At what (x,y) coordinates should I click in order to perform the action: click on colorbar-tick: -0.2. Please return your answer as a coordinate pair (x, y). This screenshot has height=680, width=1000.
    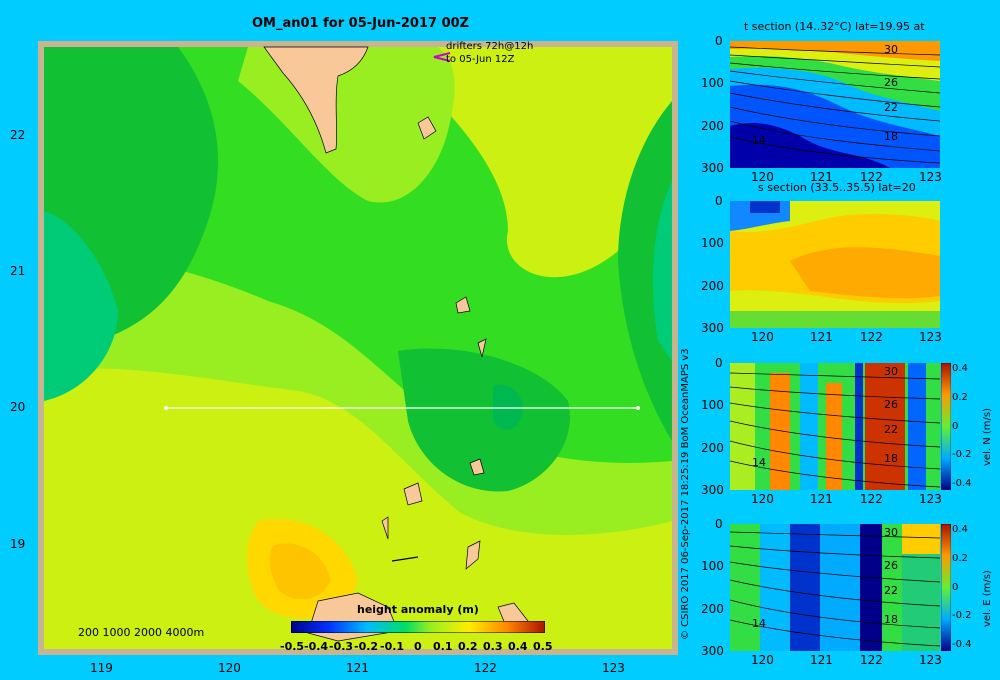
    Looking at the image, I should click on (366, 646).